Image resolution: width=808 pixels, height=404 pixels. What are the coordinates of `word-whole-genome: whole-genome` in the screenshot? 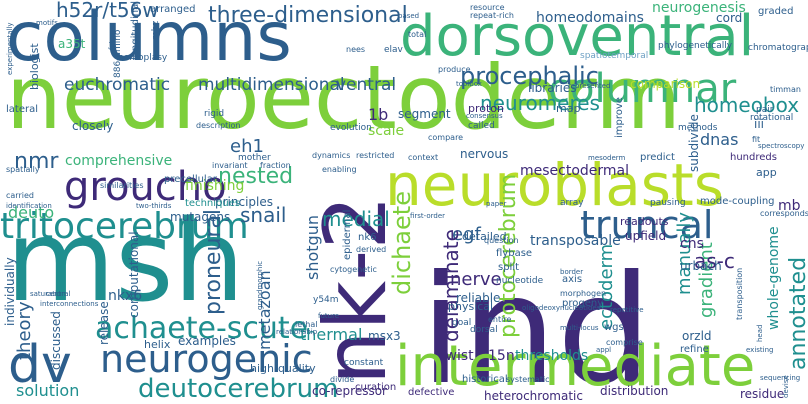 It's located at (774, 278).